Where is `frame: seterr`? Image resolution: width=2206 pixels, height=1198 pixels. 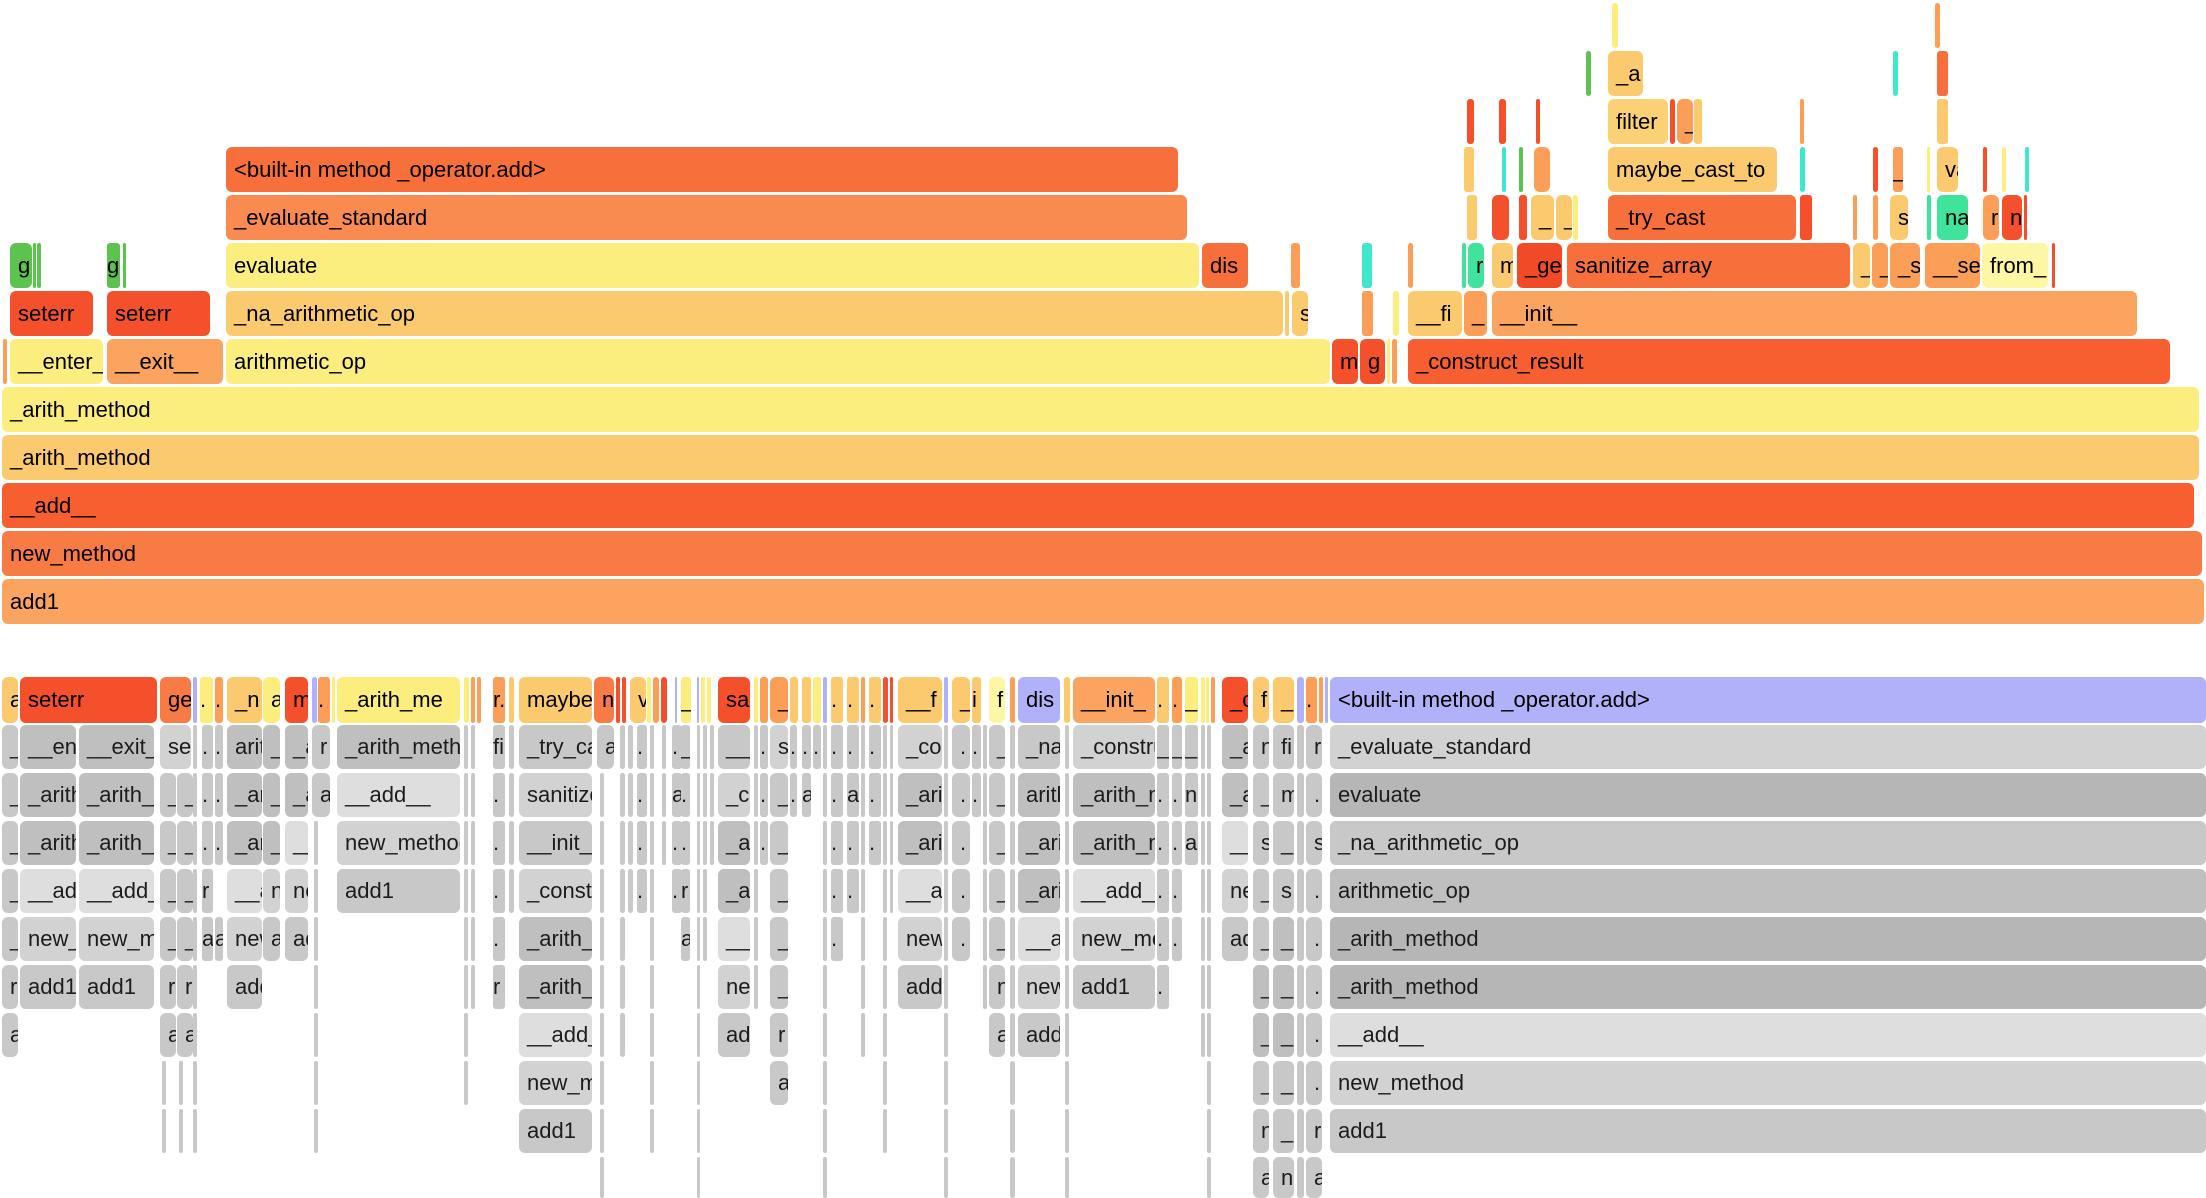 frame: seterr is located at coordinates (88, 700).